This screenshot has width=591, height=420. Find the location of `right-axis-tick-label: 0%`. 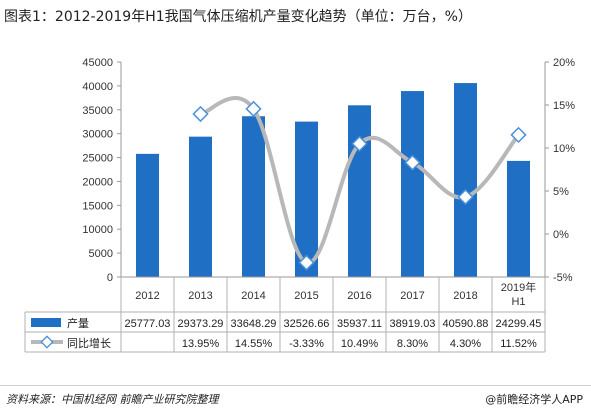

right-axis-tick-label: 0% is located at coordinates (561, 235).